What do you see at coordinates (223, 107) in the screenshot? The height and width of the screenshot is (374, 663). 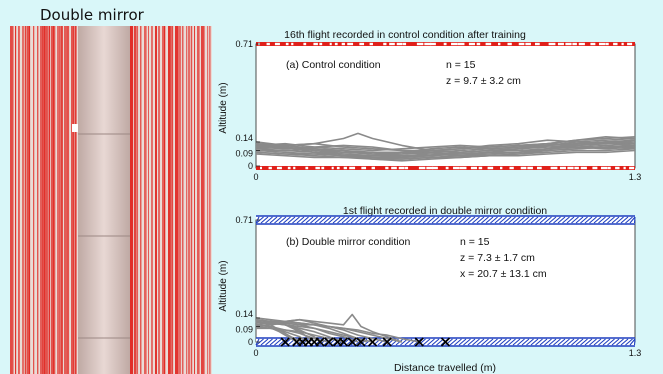 I see `chart-a-ylabel: Altitude (m)` at bounding box center [223, 107].